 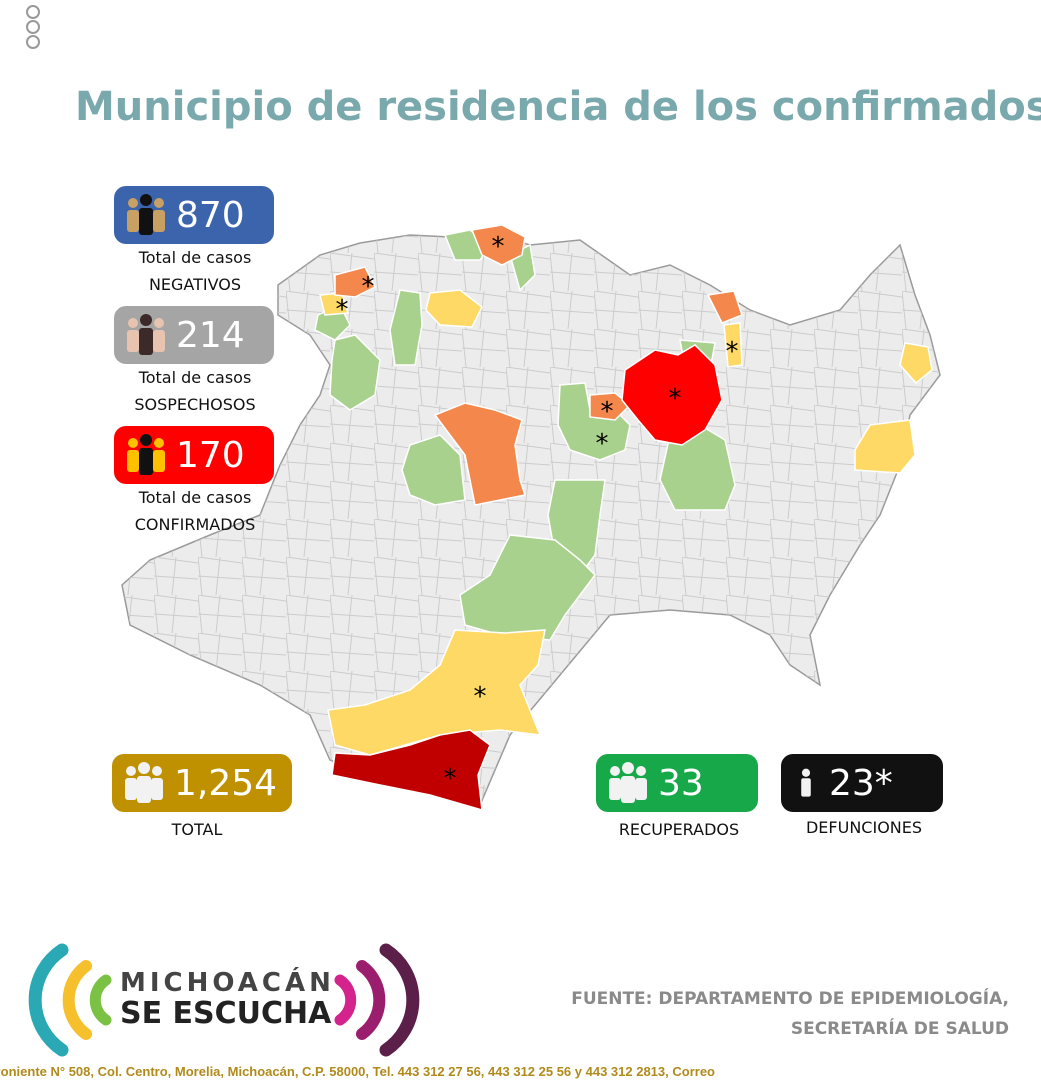 I want to click on confirmados-value: 170, so click(x=210, y=455).